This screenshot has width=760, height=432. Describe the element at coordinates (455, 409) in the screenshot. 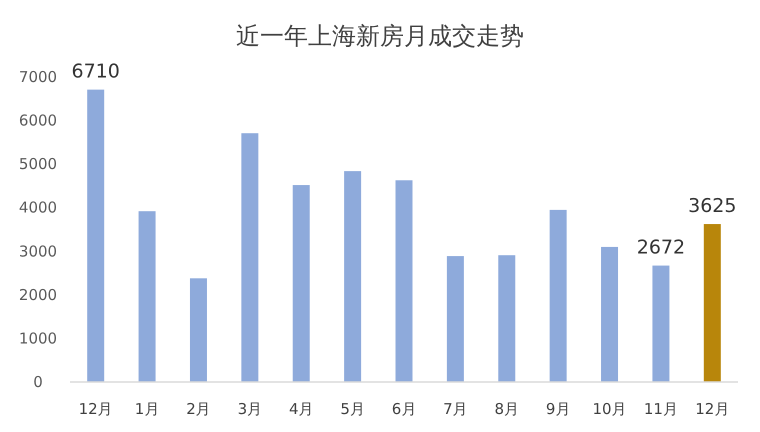

I see `x-tick-label: 7月` at that location.